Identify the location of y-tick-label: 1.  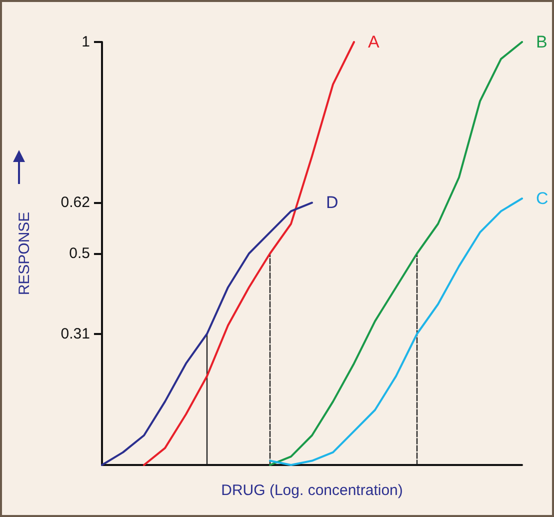
(86, 42).